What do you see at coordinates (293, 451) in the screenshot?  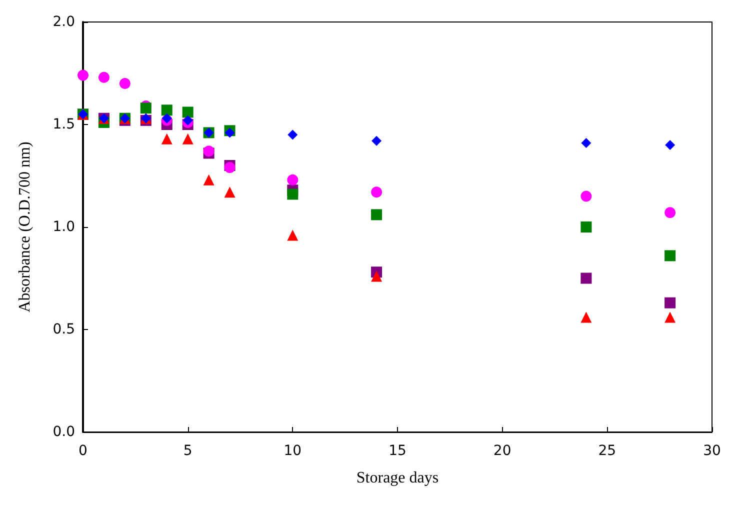 I see `x-tick-label: 10` at bounding box center [293, 451].